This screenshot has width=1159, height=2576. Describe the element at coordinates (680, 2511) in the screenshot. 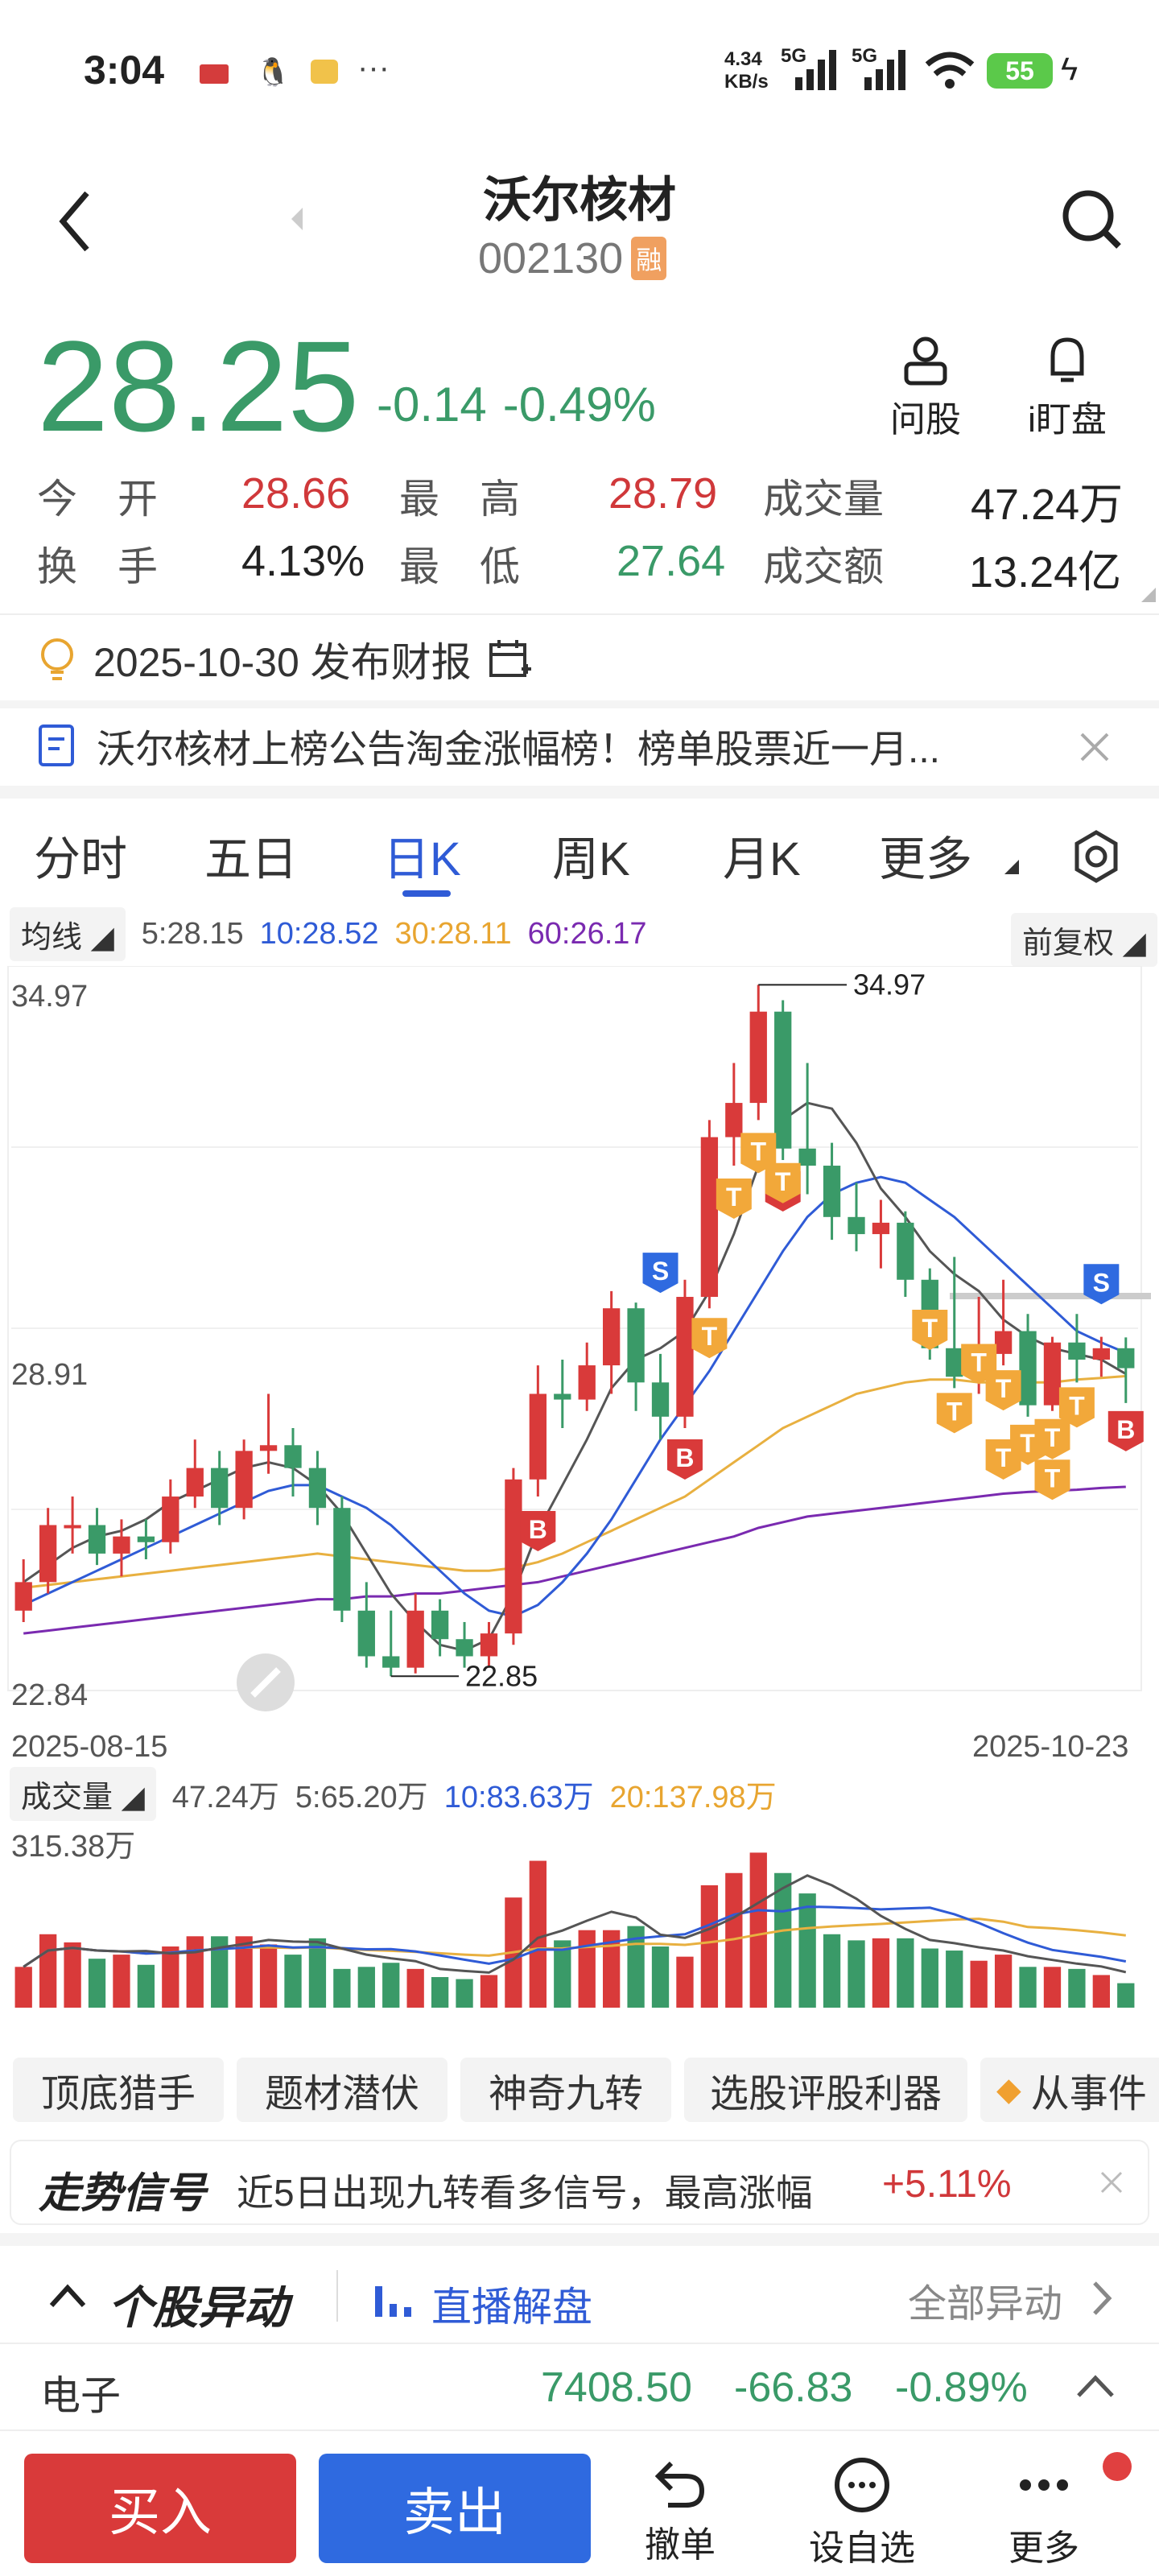

I see `cancel-order-button: 撤单` at that location.